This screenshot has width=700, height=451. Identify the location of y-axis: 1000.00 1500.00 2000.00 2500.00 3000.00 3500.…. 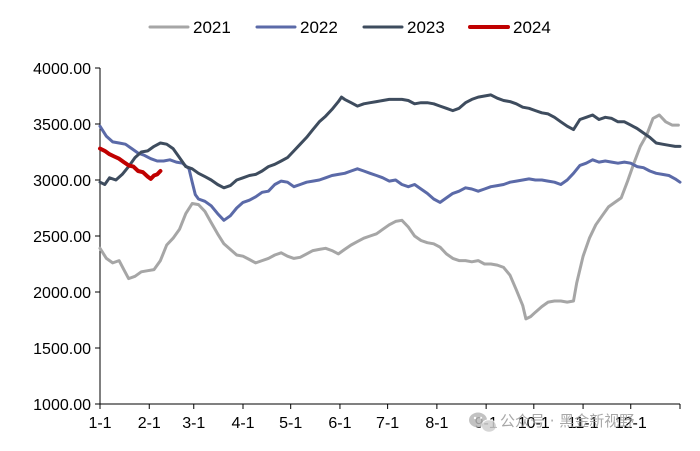
(67, 237).